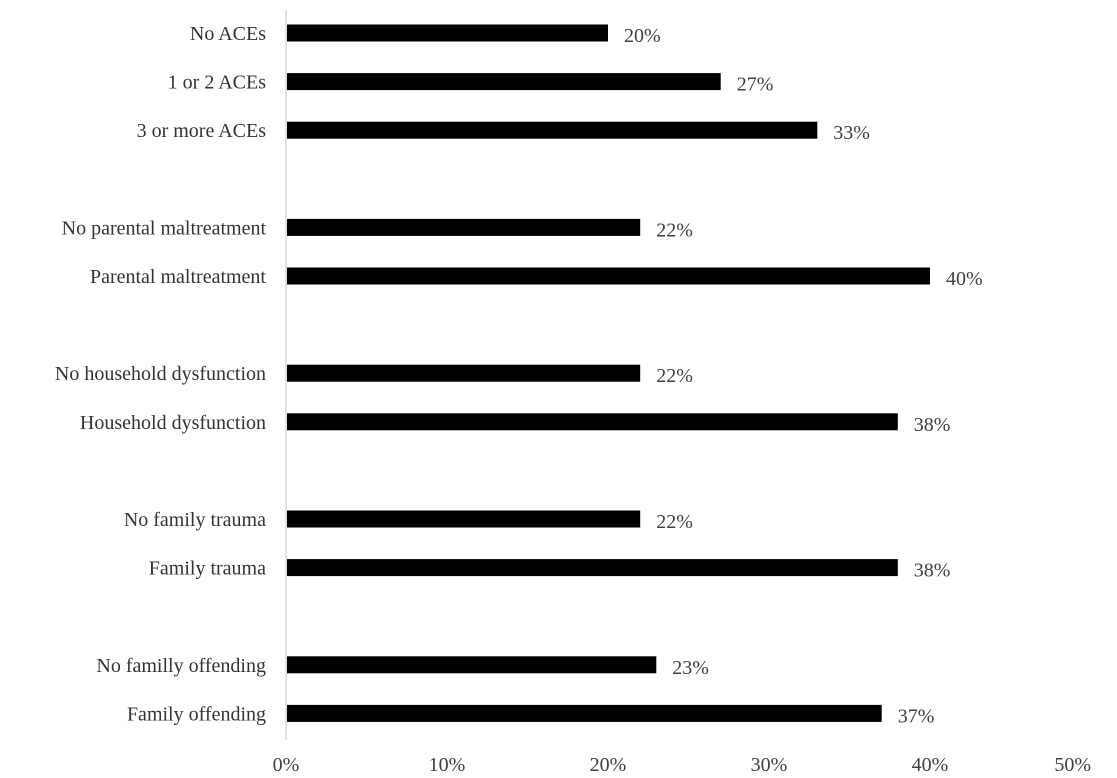 This screenshot has width=1117, height=778. What do you see at coordinates (164, 228) in the screenshot?
I see `category-label: No parental maltreatment` at bounding box center [164, 228].